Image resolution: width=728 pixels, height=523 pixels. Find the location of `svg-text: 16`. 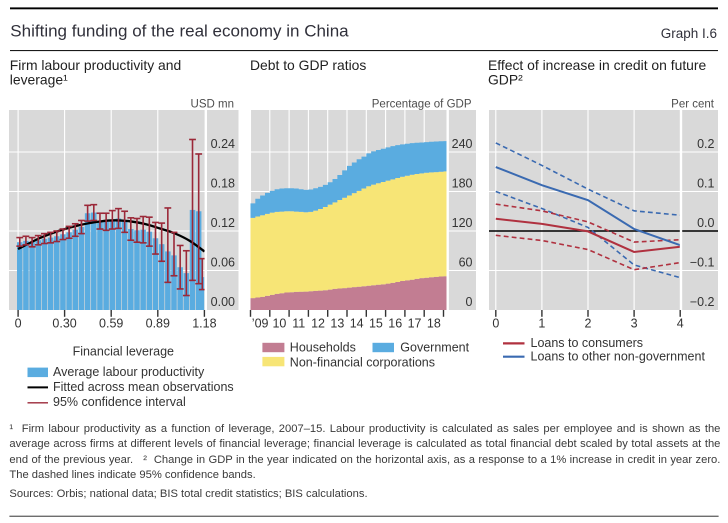

svg-text: 16 is located at coordinates (395, 324).